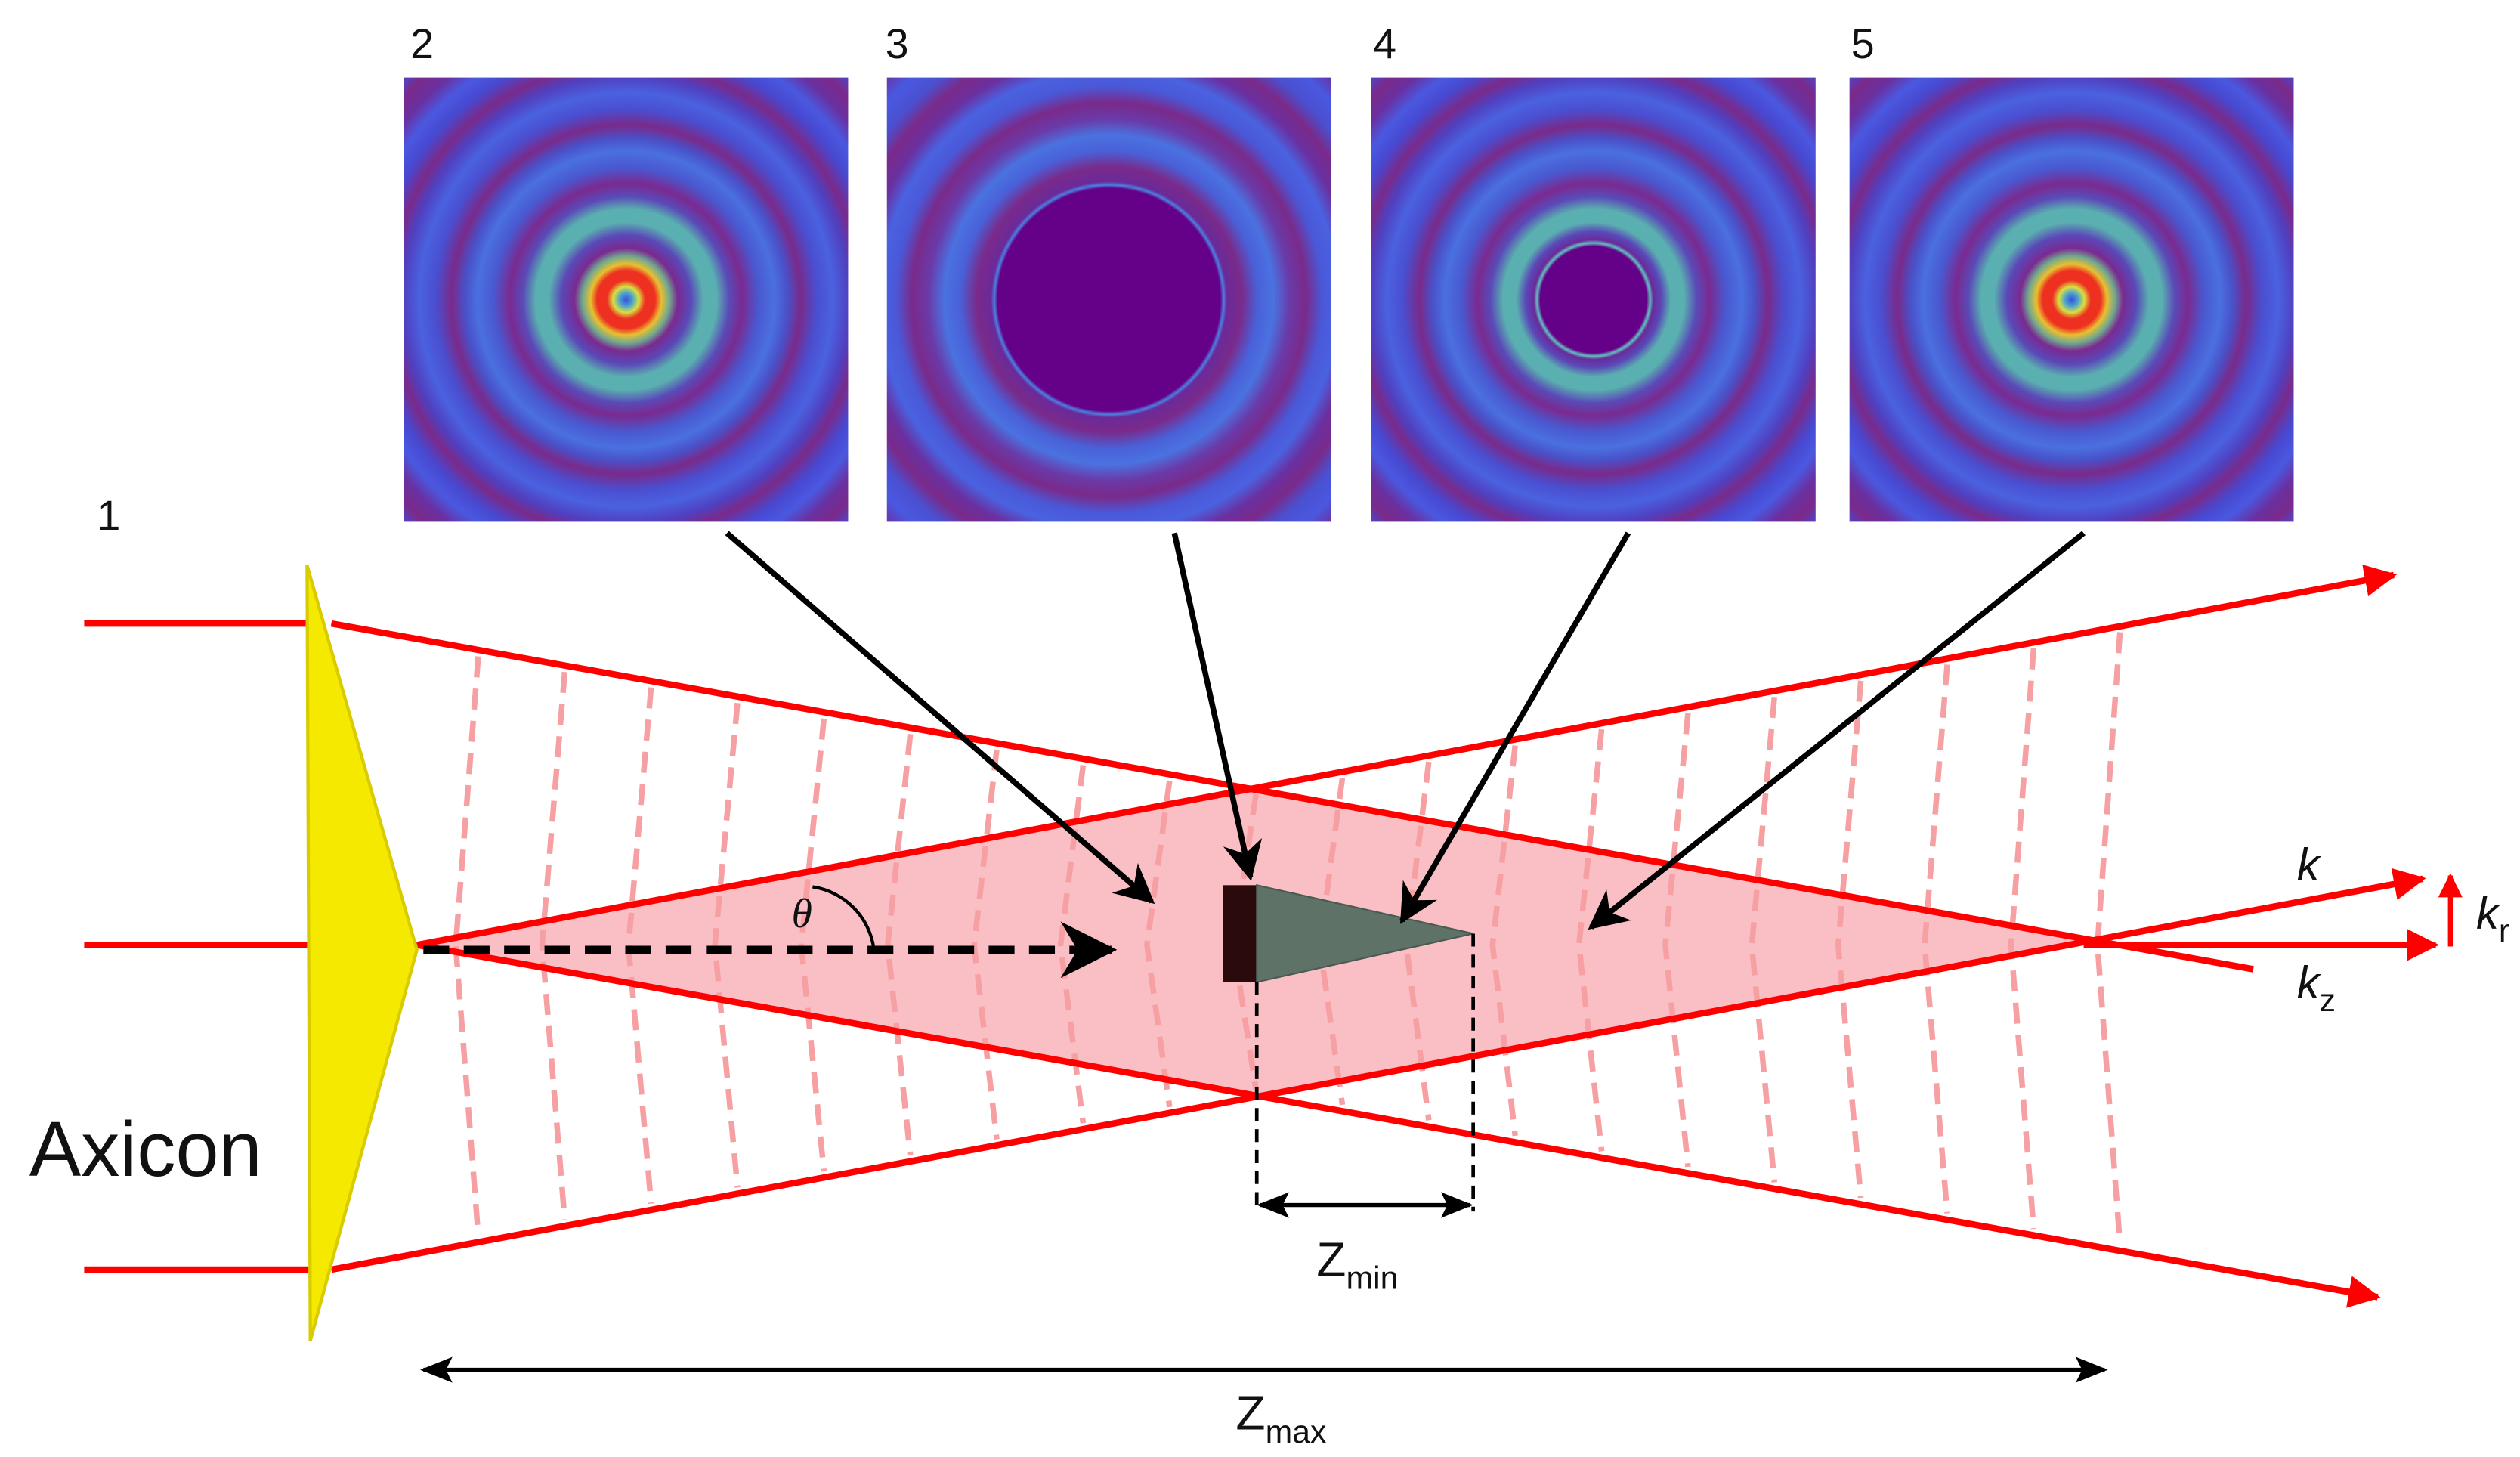  What do you see at coordinates (1280, 1418) in the screenshot?
I see `zmax-label: Zmax` at bounding box center [1280, 1418].